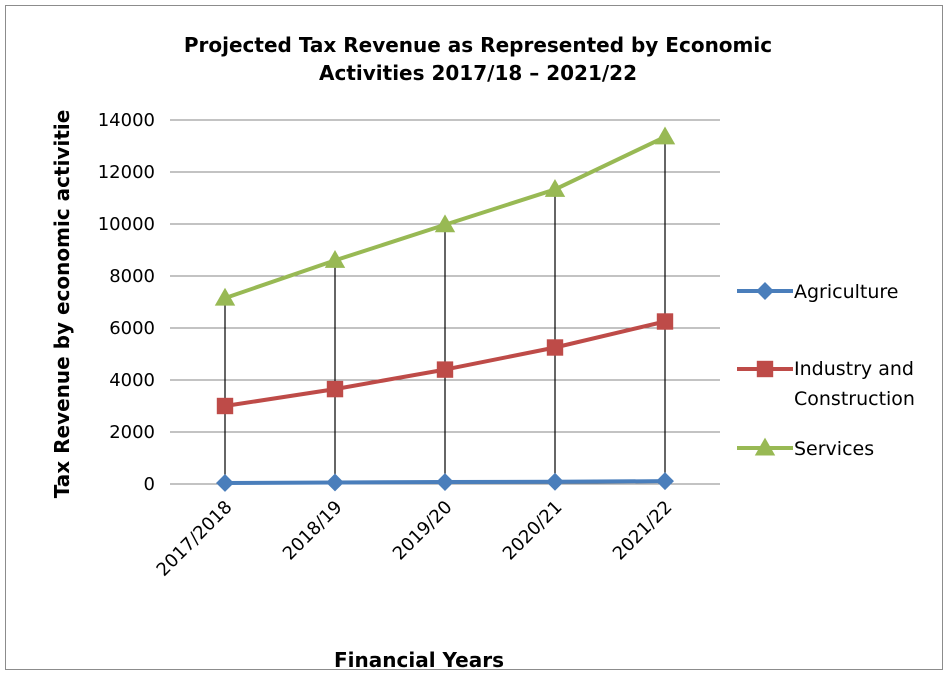 This screenshot has width=949, height=676. What do you see at coordinates (126, 120) in the screenshot?
I see `y-tick-label: 14000` at bounding box center [126, 120].